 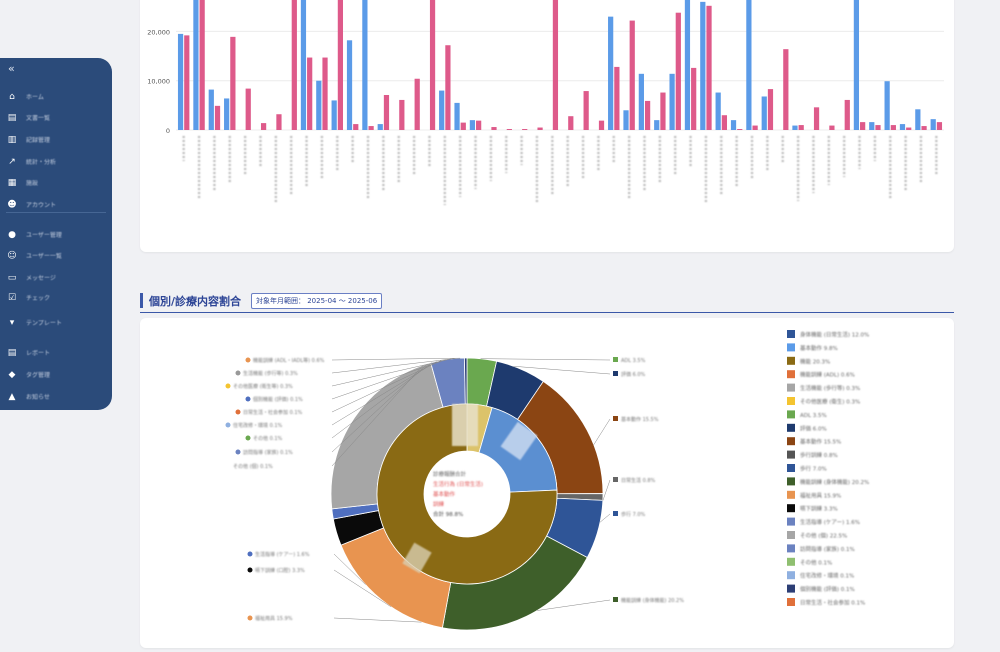 I want to click on legend-label: その他 0.1%, so click(x=816, y=562).